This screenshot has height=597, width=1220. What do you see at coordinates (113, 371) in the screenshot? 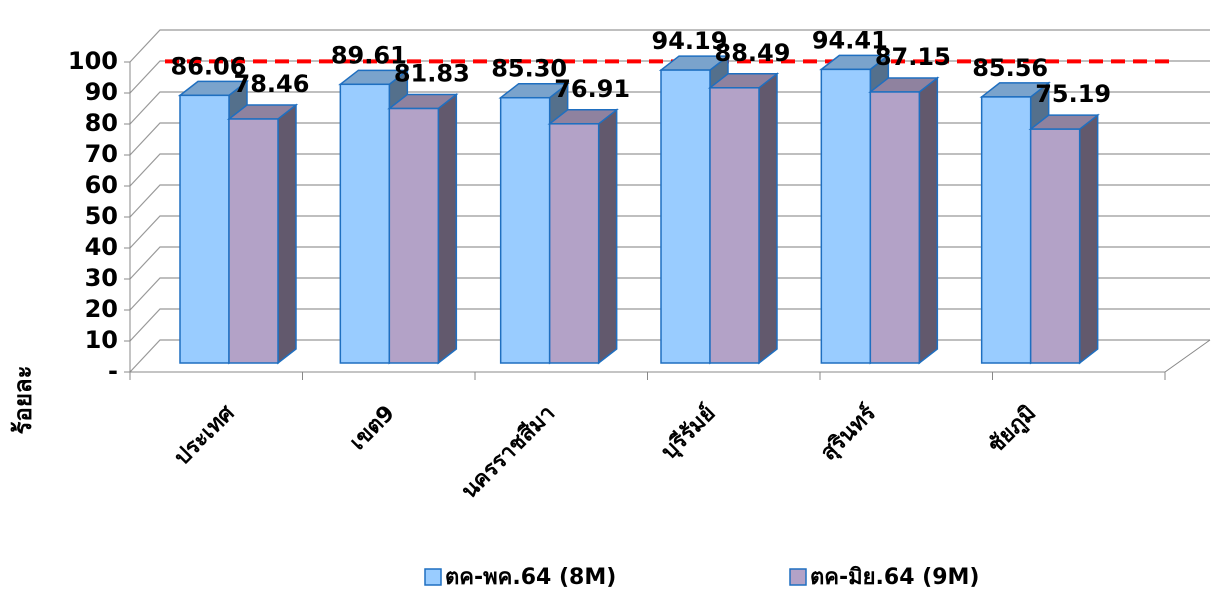
I see `y-tick-label: -` at bounding box center [113, 371].